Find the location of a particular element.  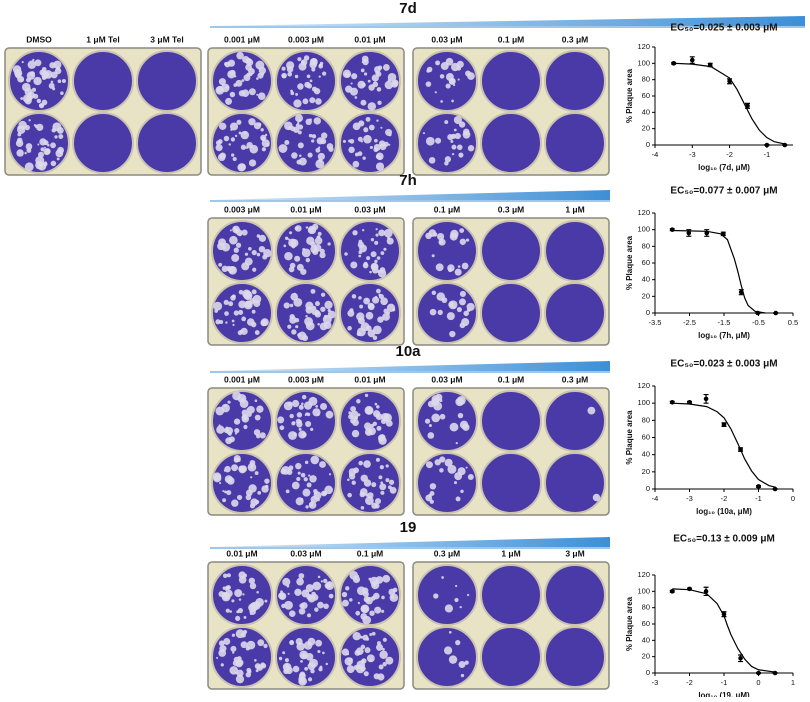

y-tick-label: 100 is located at coordinates (643, 62).